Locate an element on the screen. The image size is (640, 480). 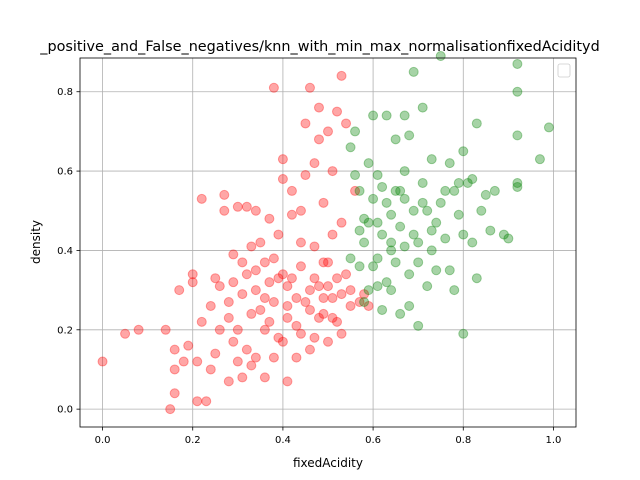
y-tick-label: 0.6 is located at coordinates (65, 172).